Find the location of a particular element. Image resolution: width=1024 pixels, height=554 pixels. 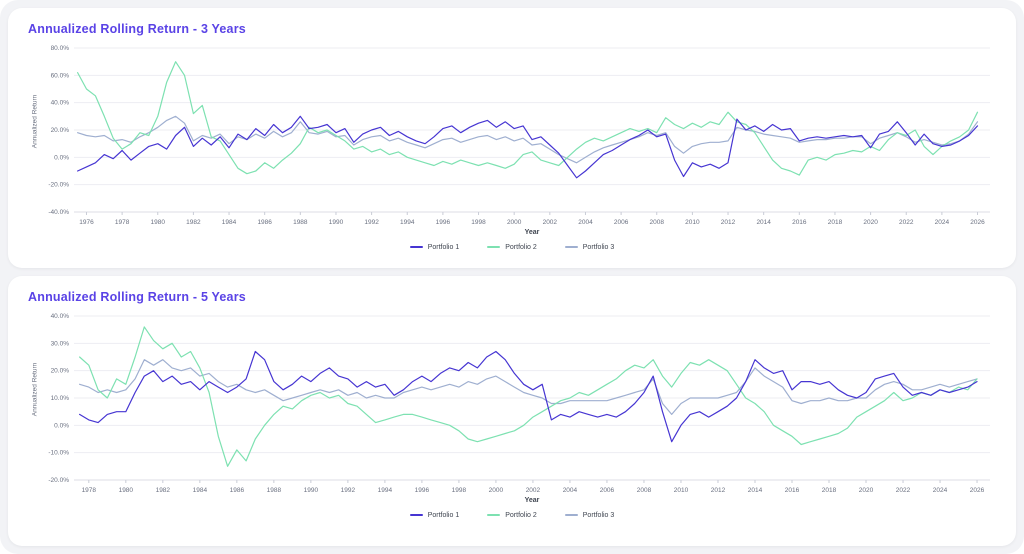

y-tick-label: 60.0% is located at coordinates (60, 75).